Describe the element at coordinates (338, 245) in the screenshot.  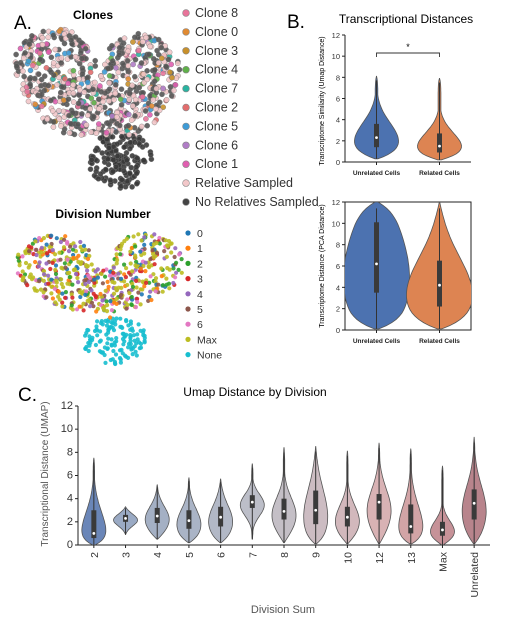
I see `chart-1-ytick-label: 8` at that location.